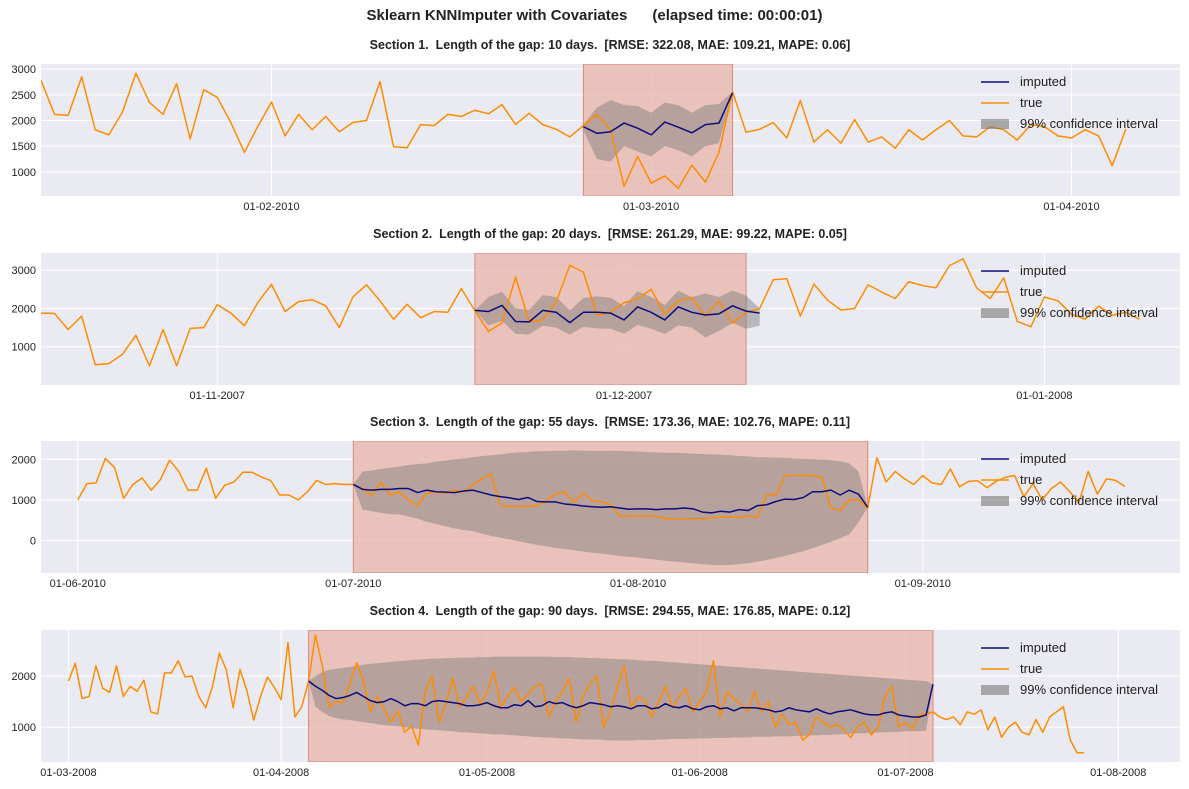  What do you see at coordinates (487, 773) in the screenshot?
I see `x-tick-label: 01-05-2008` at bounding box center [487, 773].